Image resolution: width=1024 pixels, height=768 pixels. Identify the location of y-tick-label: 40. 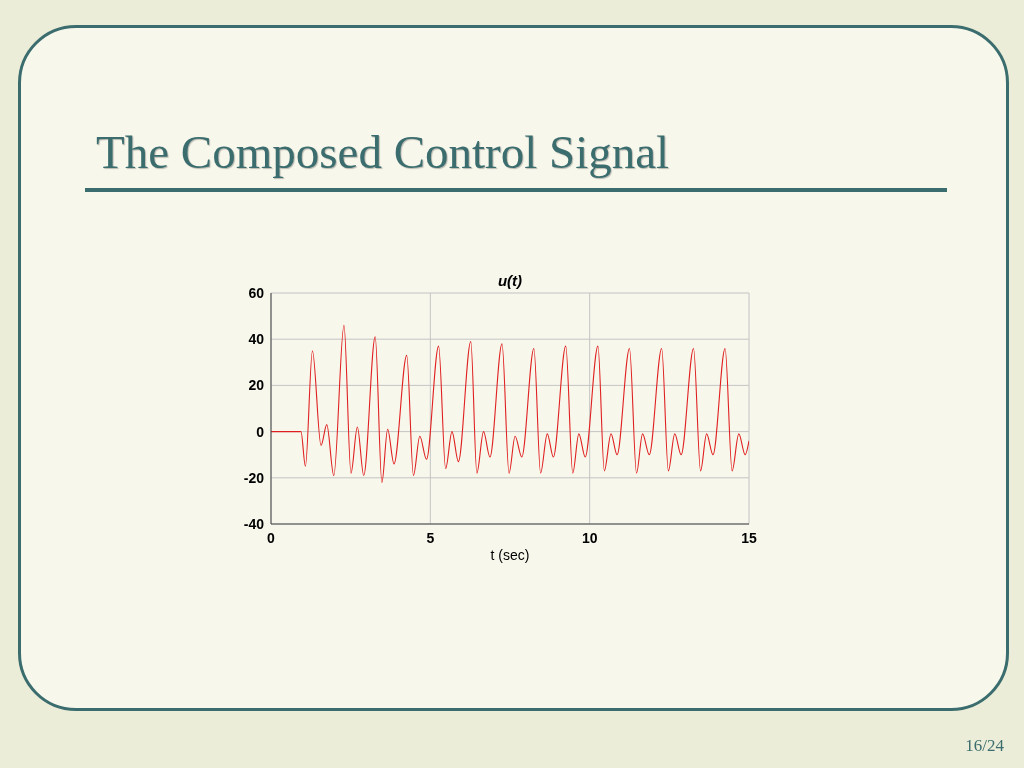
(256, 339).